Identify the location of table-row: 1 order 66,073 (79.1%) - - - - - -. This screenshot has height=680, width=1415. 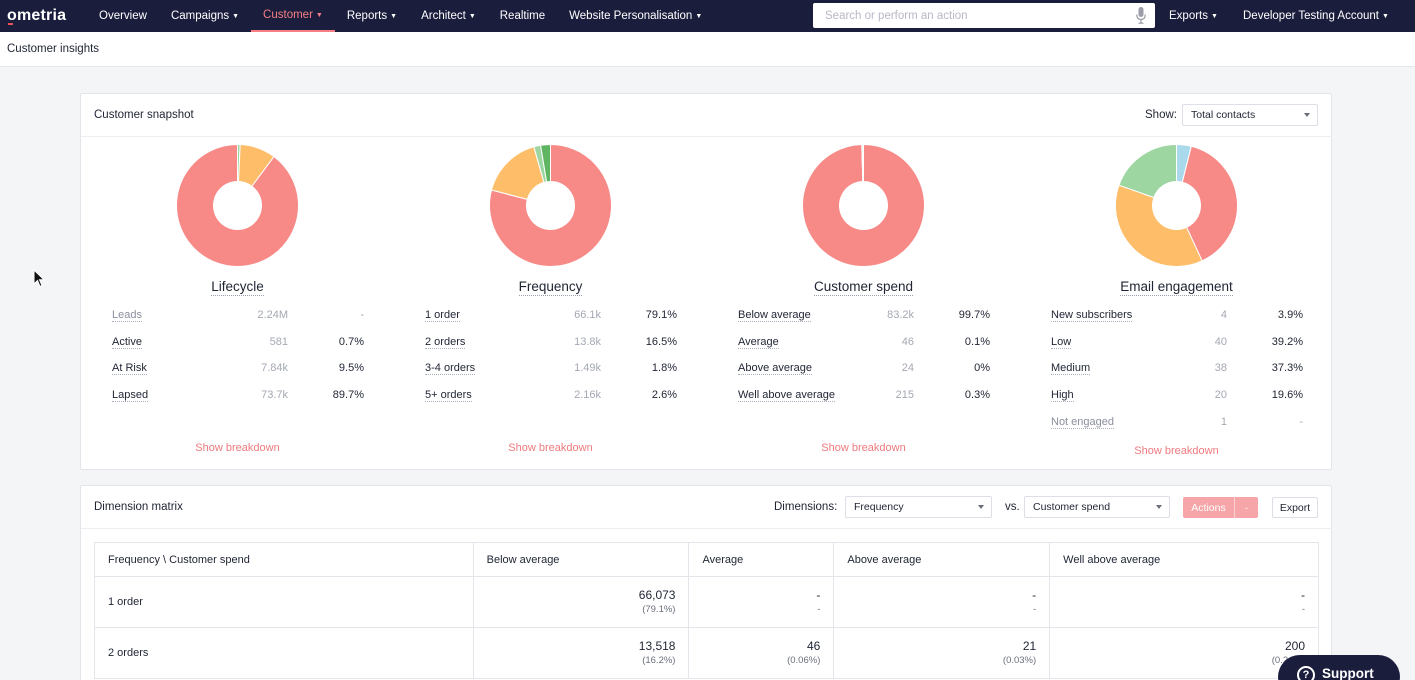
(706, 602).